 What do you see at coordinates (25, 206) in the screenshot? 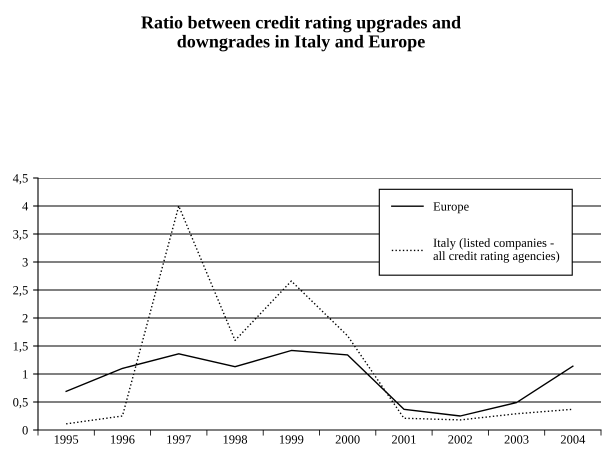
I see `y-tick-label: 4` at bounding box center [25, 206].